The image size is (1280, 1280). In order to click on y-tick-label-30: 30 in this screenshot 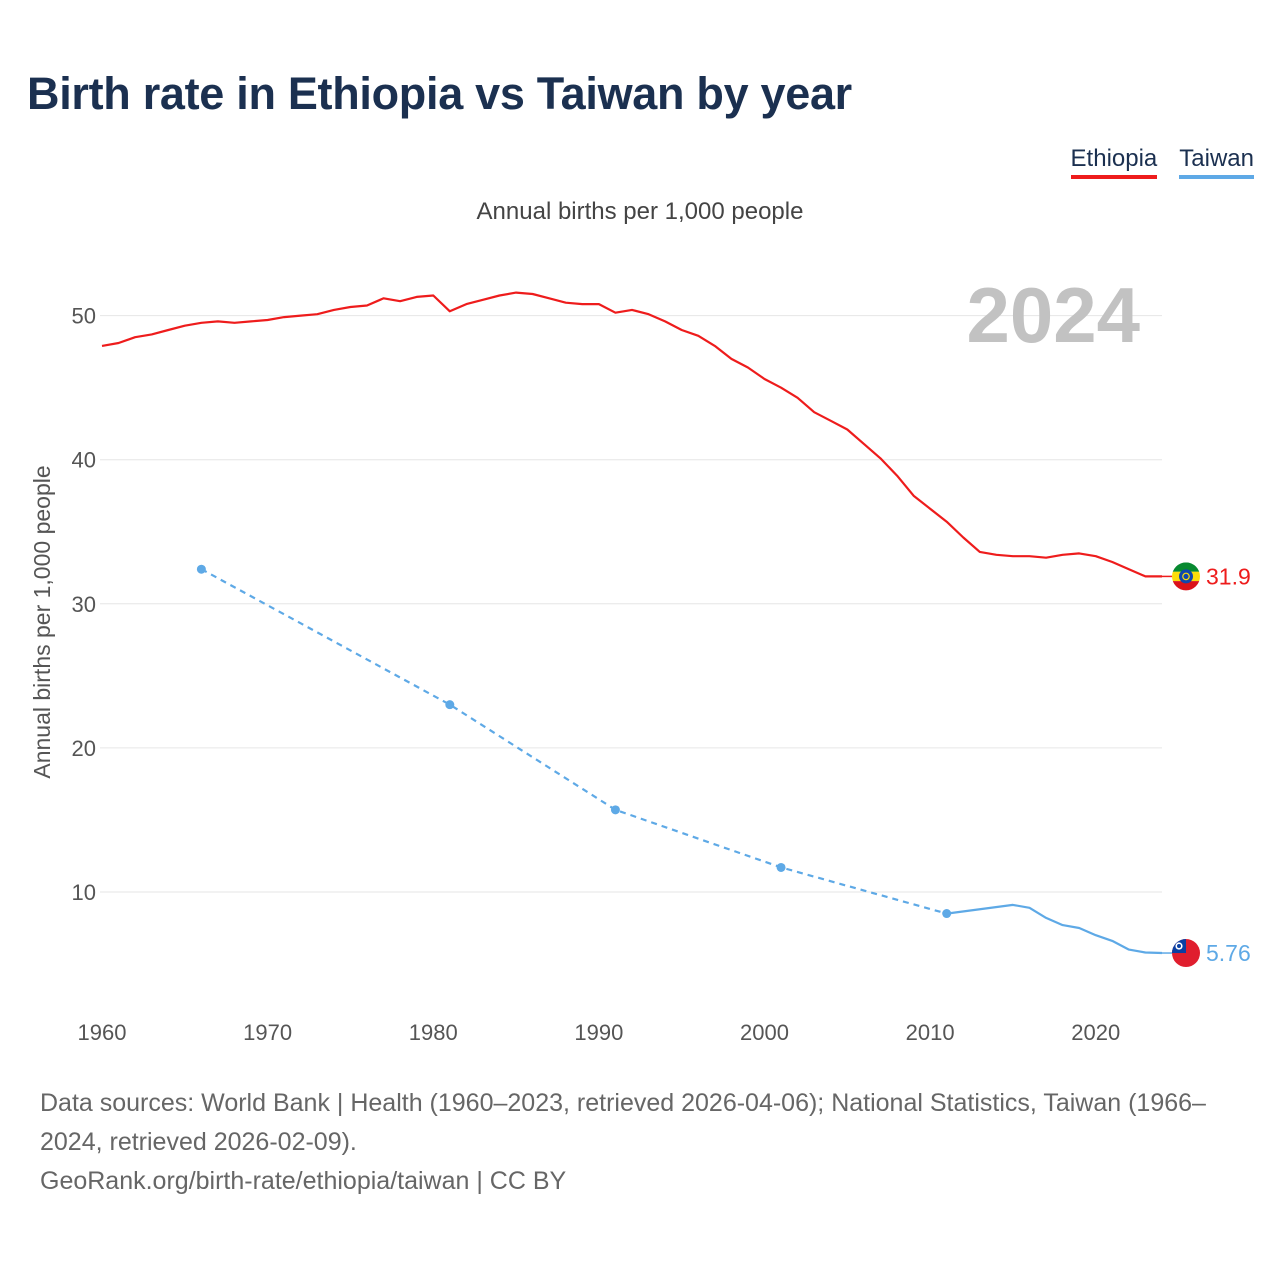, I will do `click(84, 604)`.